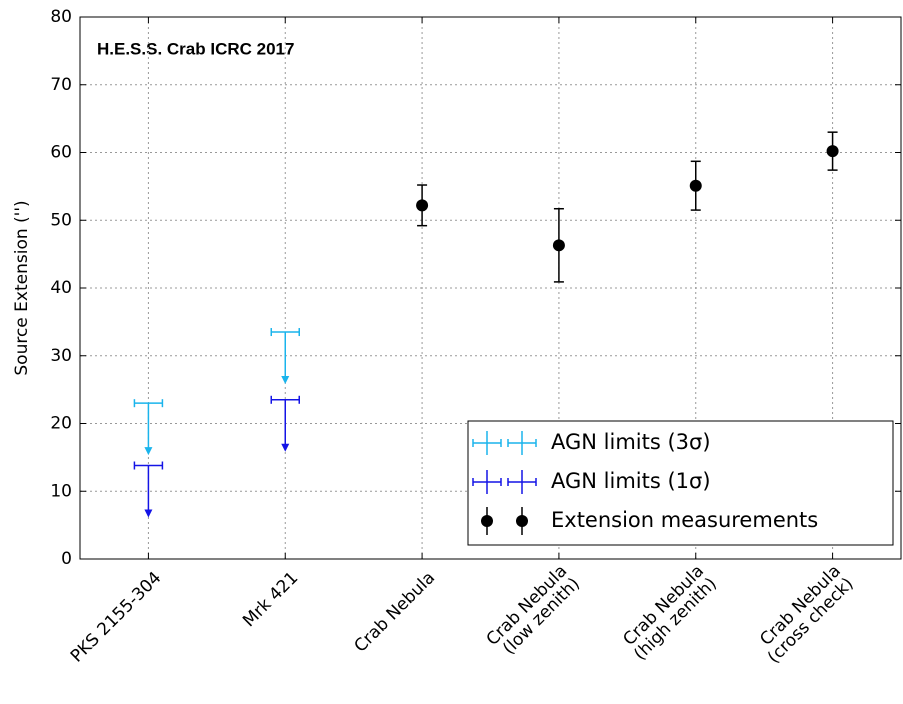  Describe the element at coordinates (61, 491) in the screenshot. I see `y-tick-label: 10` at that location.